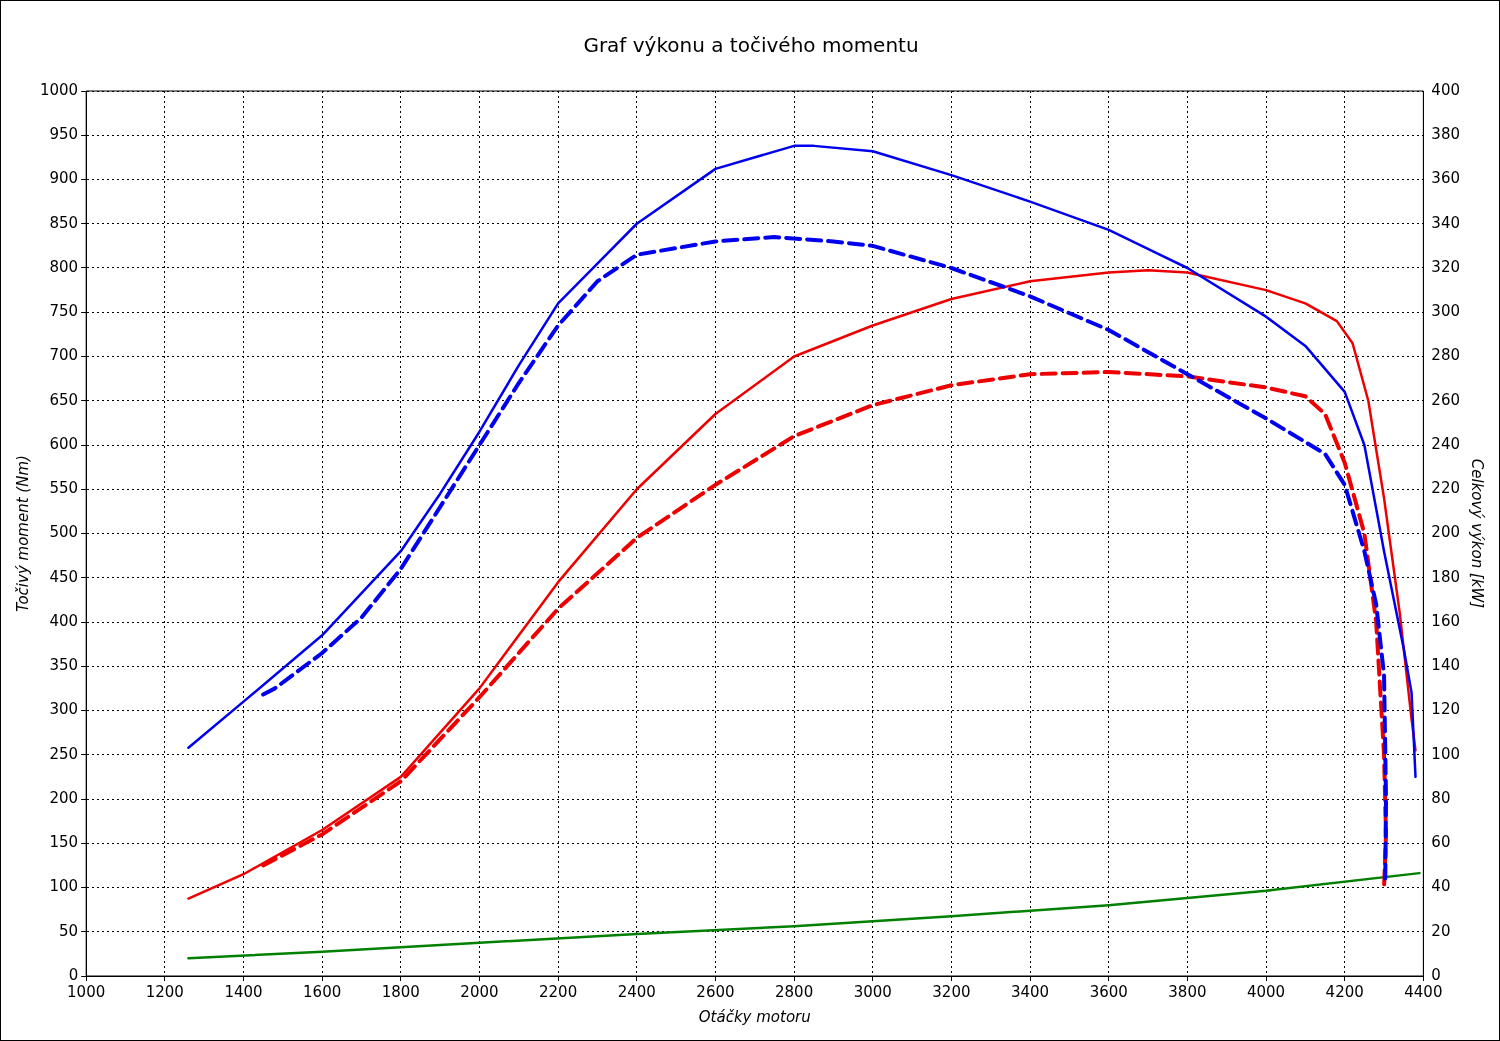 This screenshot has width=1500, height=1041. What do you see at coordinates (59, 89) in the screenshot?
I see `y-tick-label: 1000` at bounding box center [59, 89].